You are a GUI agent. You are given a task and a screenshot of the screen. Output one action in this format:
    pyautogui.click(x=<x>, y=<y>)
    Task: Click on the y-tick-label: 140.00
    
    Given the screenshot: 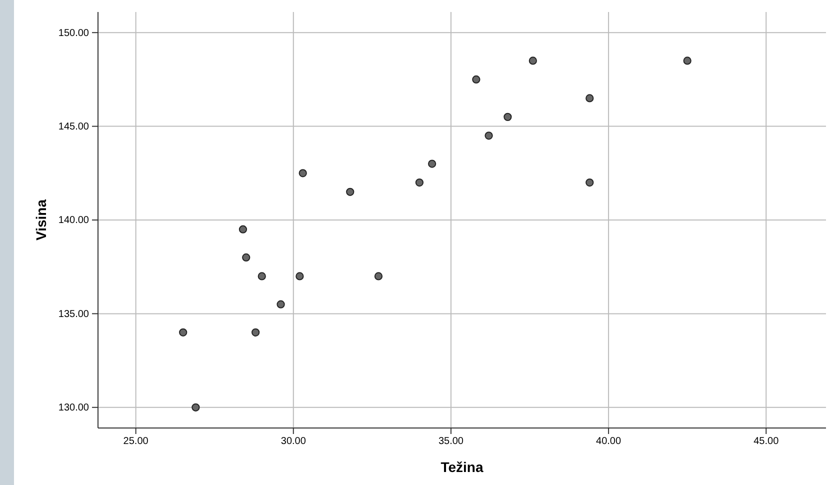 What is the action you would take?
    pyautogui.click(x=74, y=220)
    